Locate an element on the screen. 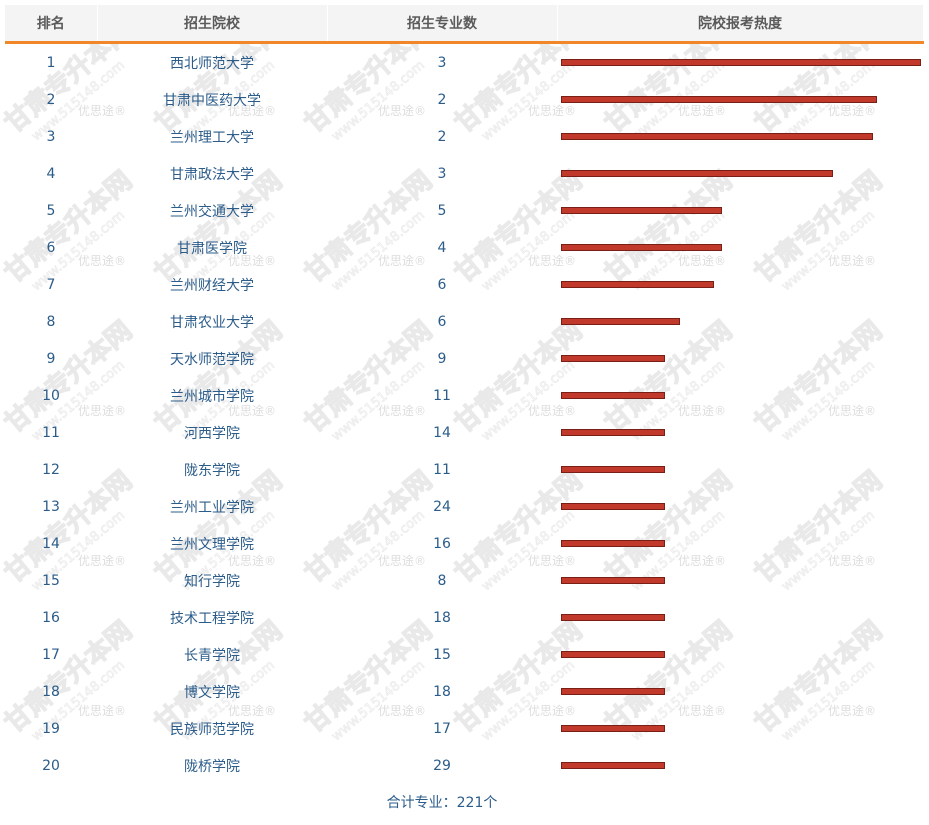 This screenshot has height=825, width=929. major-count-cell: 24 is located at coordinates (442, 506).